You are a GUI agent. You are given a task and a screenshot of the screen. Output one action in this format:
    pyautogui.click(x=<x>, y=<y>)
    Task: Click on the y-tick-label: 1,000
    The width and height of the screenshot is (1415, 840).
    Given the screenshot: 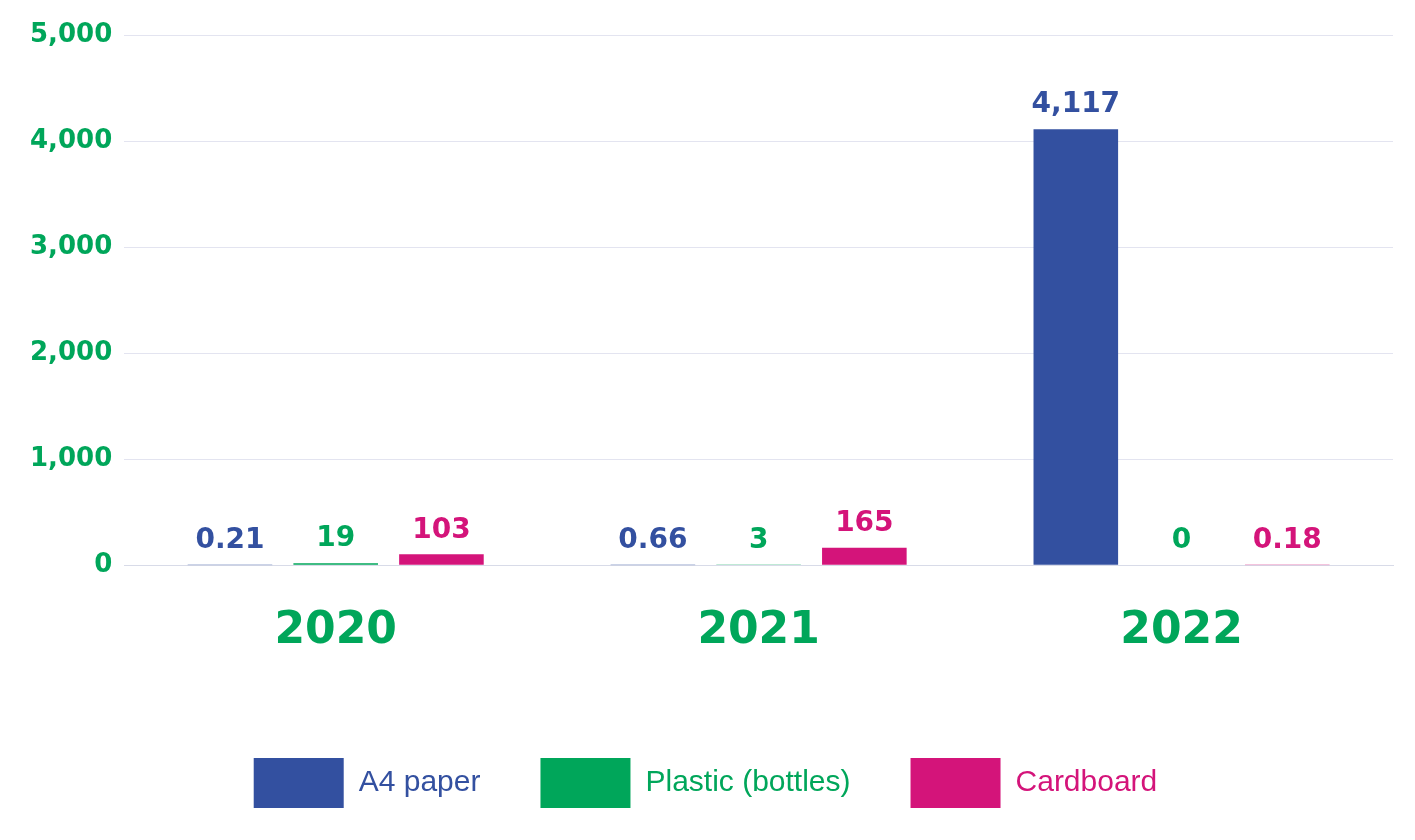 What is the action you would take?
    pyautogui.click(x=71, y=457)
    